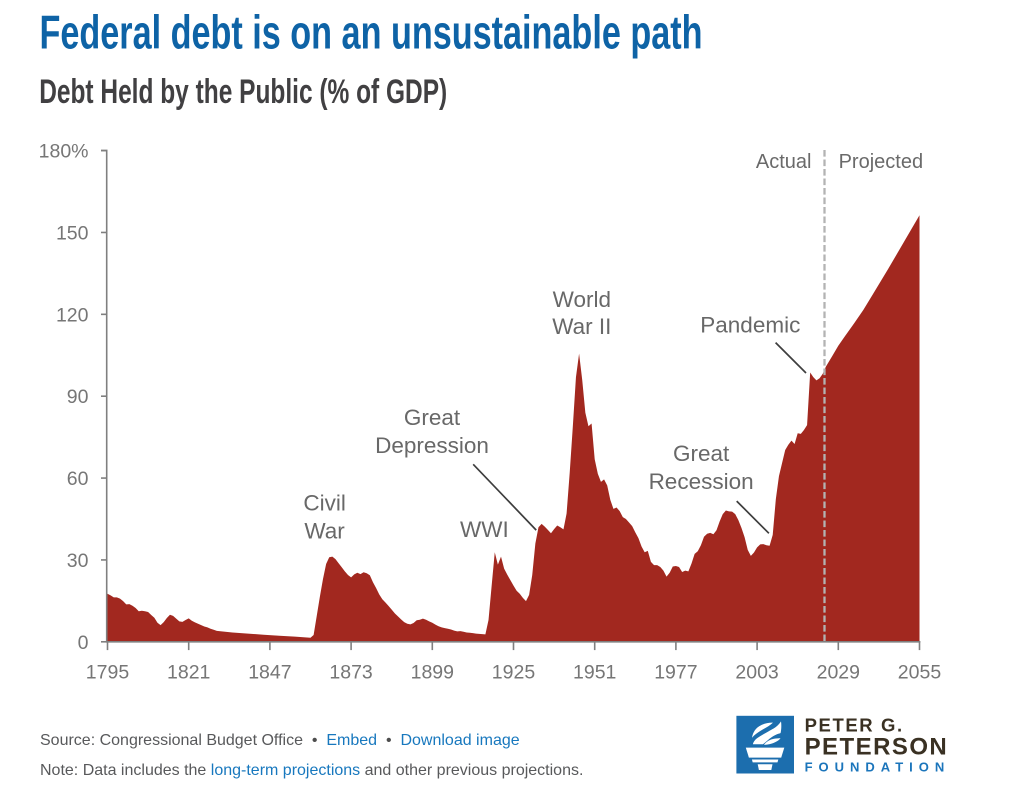 Image resolution: width=1035 pixels, height=801 pixels. Describe the element at coordinates (371, 32) in the screenshot. I see `svg-text:Federal debt is on an unsustai: Federal debt is on an unsustainable path` at that location.